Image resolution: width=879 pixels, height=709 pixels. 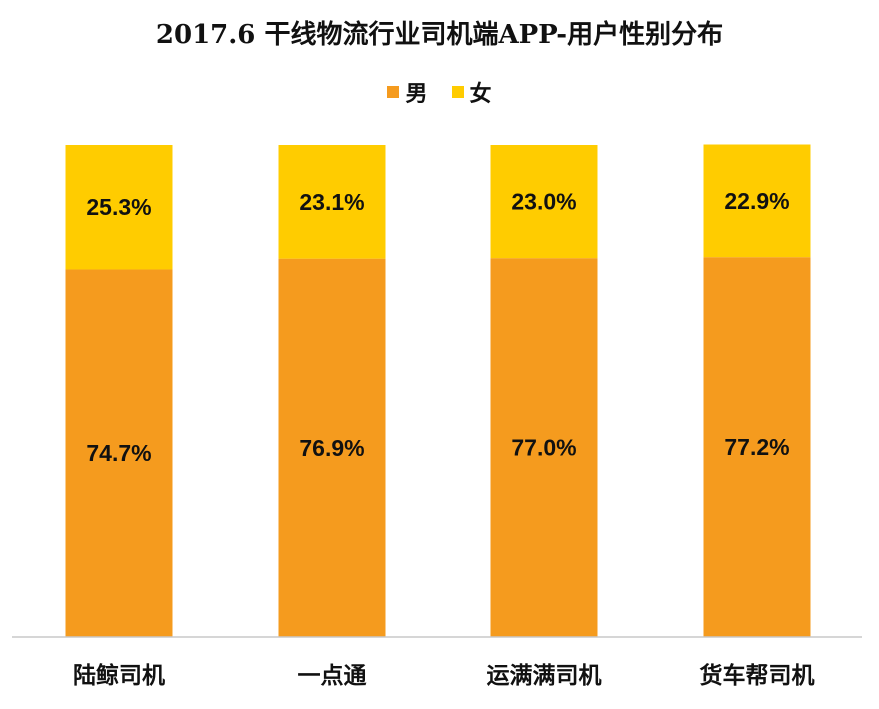 What do you see at coordinates (332, 676) in the screenshot?
I see `category-label: 一点通` at bounding box center [332, 676].